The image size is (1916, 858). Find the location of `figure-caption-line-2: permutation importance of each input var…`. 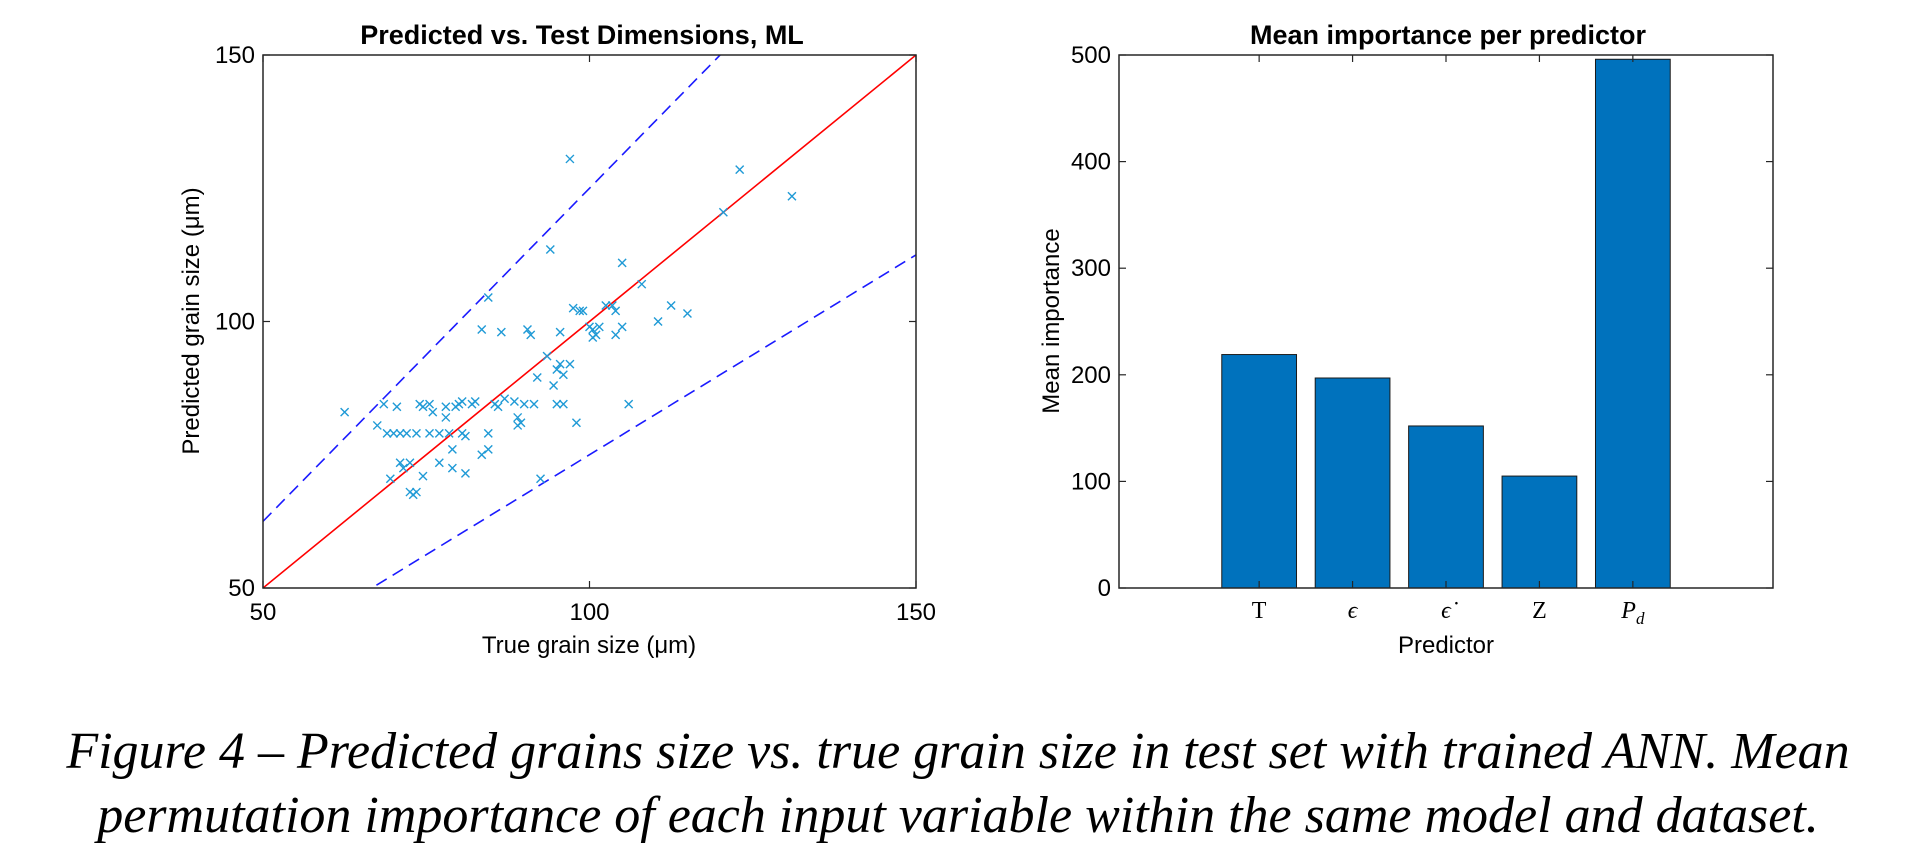

figure-caption-line-2: permutation importance of each input var… is located at coordinates (958, 815).